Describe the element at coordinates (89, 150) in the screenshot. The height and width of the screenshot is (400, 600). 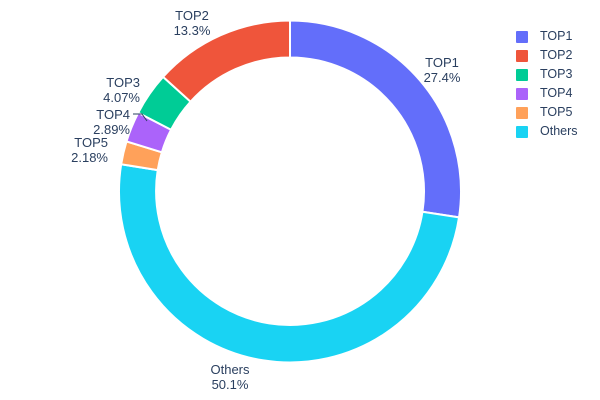
I see `slice-label-top5: TOP5 2.18%` at that location.